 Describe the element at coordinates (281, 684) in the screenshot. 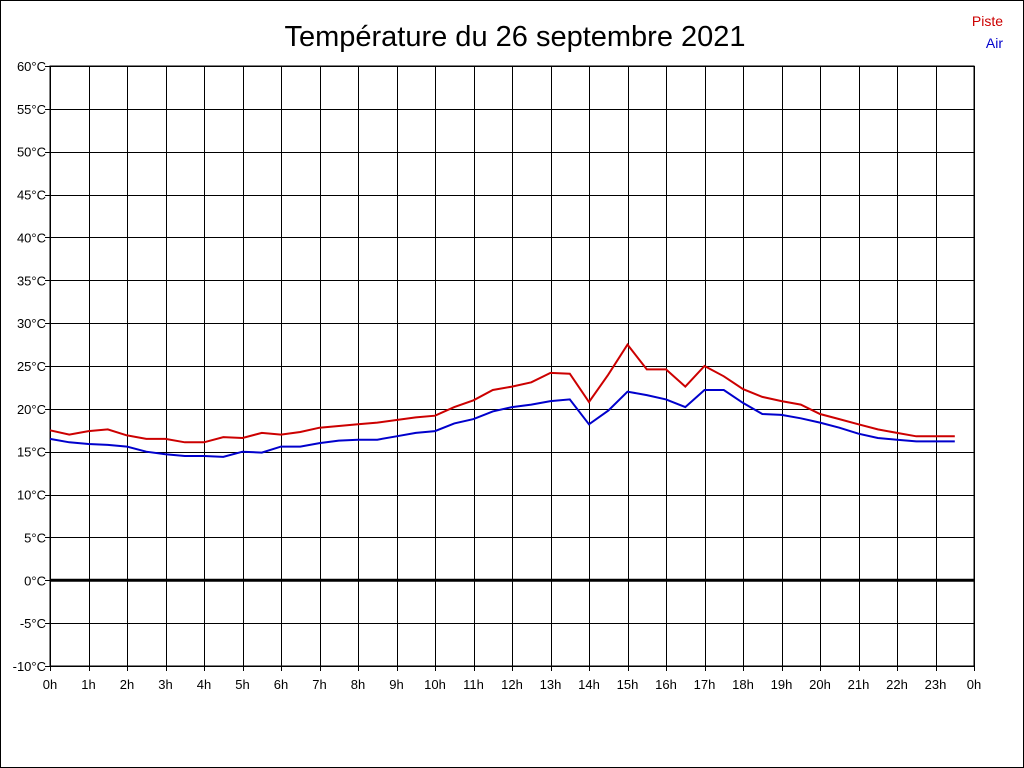

I see `x-tick-label: 6h` at that location.